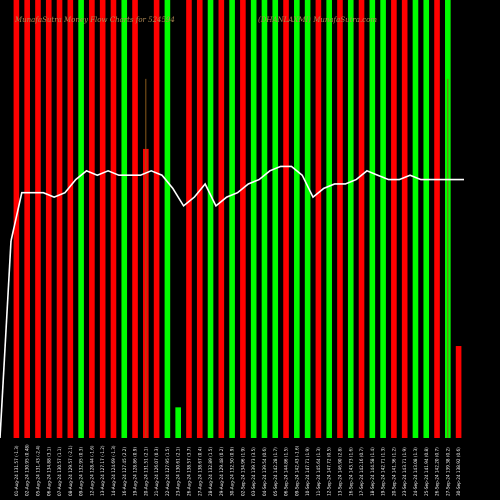  What do you see at coordinates (113, 470) in the screenshot?
I see `x-tick-label: 14-Aug-24 124.69 (-1.3)` at bounding box center [113, 470].